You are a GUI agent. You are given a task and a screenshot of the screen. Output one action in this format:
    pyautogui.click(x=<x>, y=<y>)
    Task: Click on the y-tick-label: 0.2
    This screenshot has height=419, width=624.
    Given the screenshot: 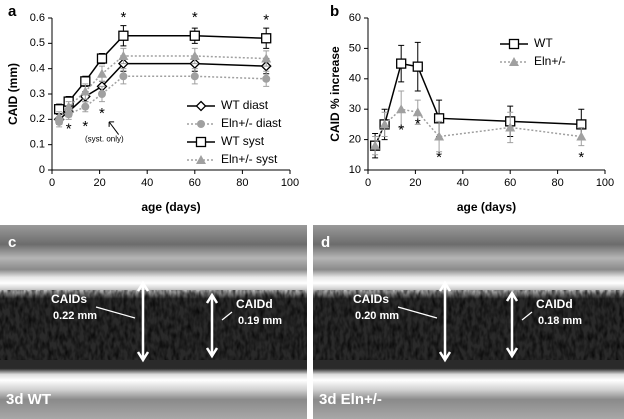 What is the action you would take?
    pyautogui.click(x=37, y=119)
    